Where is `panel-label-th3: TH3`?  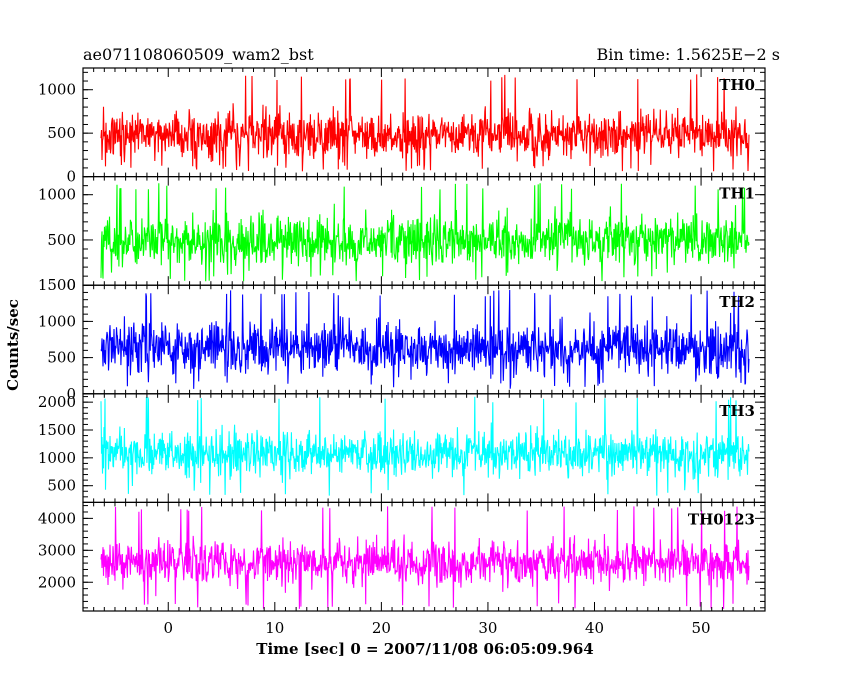 panel-label-th3: TH3 is located at coordinates (737, 411).